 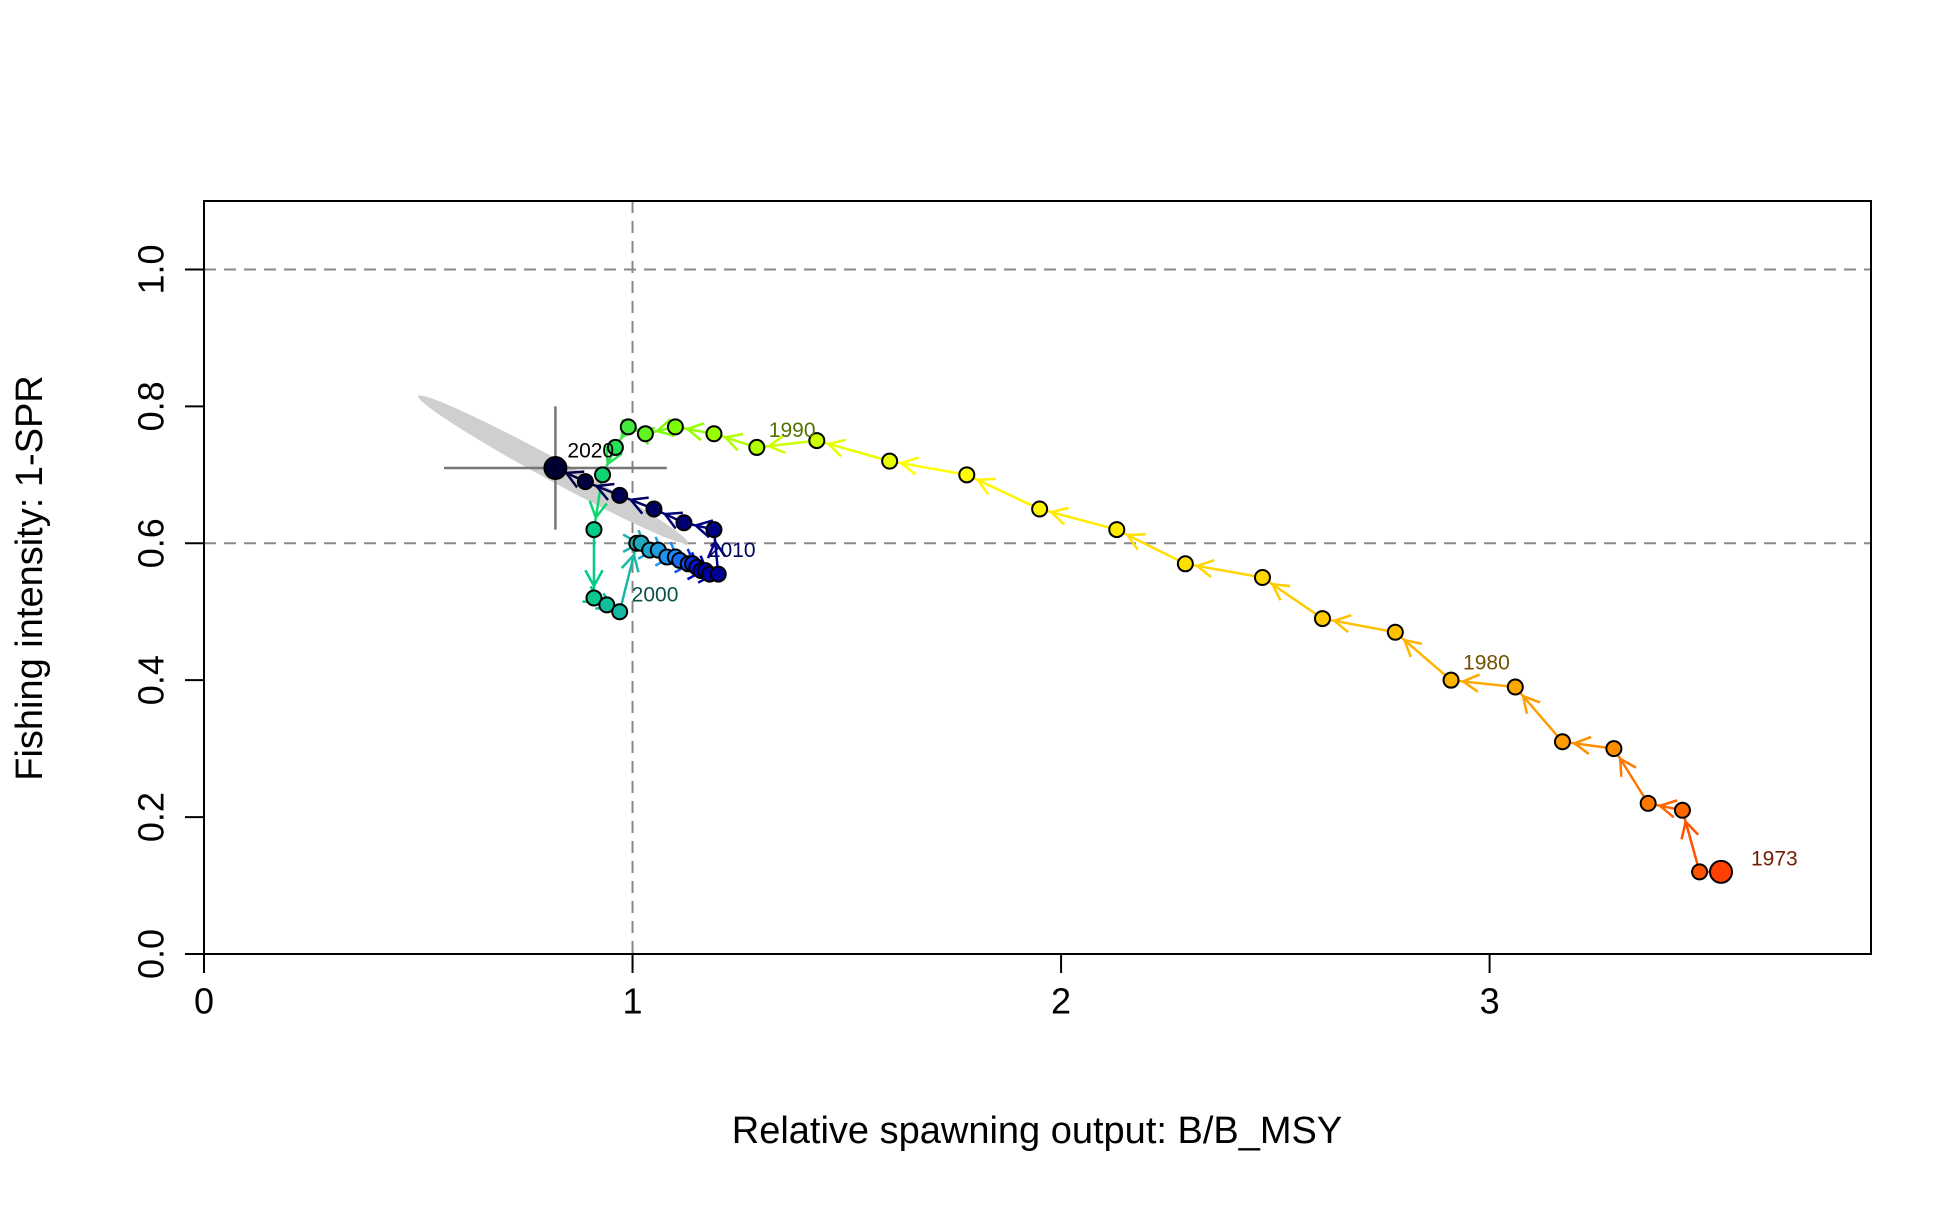 What do you see at coordinates (655, 594) in the screenshot?
I see `year-label: 2000` at bounding box center [655, 594].